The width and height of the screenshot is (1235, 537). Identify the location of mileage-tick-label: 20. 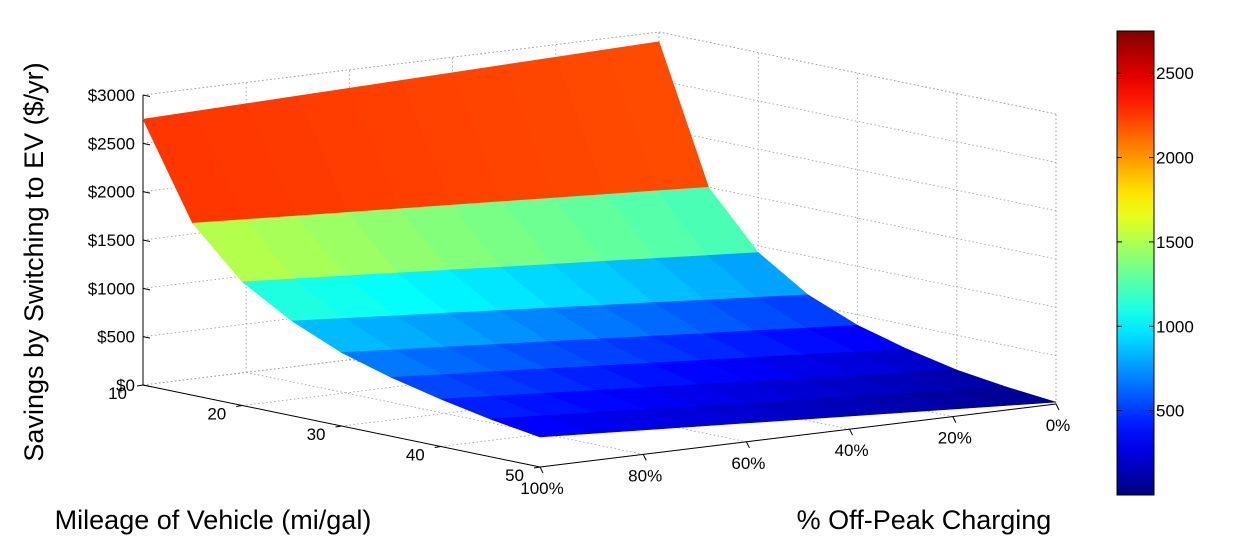
(216, 414).